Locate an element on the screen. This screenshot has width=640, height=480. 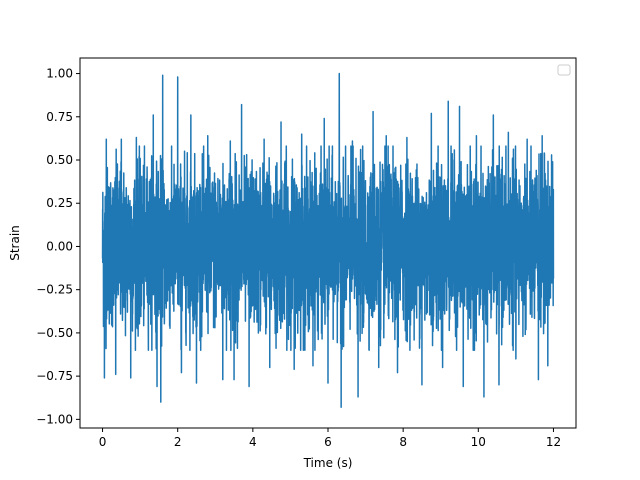
x-axis-label: Time (s) is located at coordinates (328, 463).